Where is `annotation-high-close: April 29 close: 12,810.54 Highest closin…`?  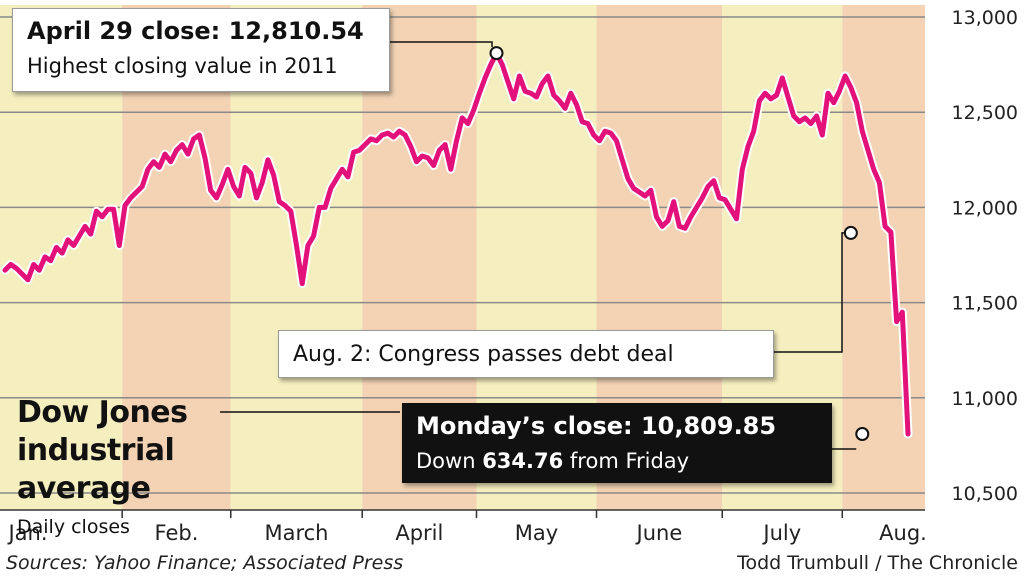
annotation-high-close: April 29 close: 12,810.54 Highest closin… is located at coordinates (201, 50).